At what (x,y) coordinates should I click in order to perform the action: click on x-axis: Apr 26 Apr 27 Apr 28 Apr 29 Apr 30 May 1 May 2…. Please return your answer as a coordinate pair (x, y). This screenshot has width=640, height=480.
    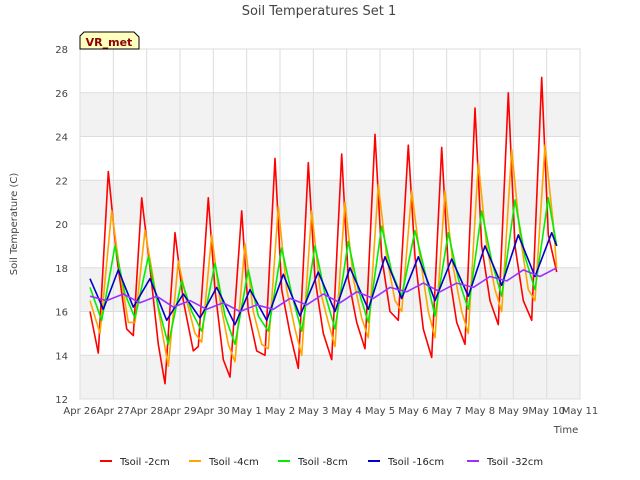
    Looking at the image, I should click on (330, 411).